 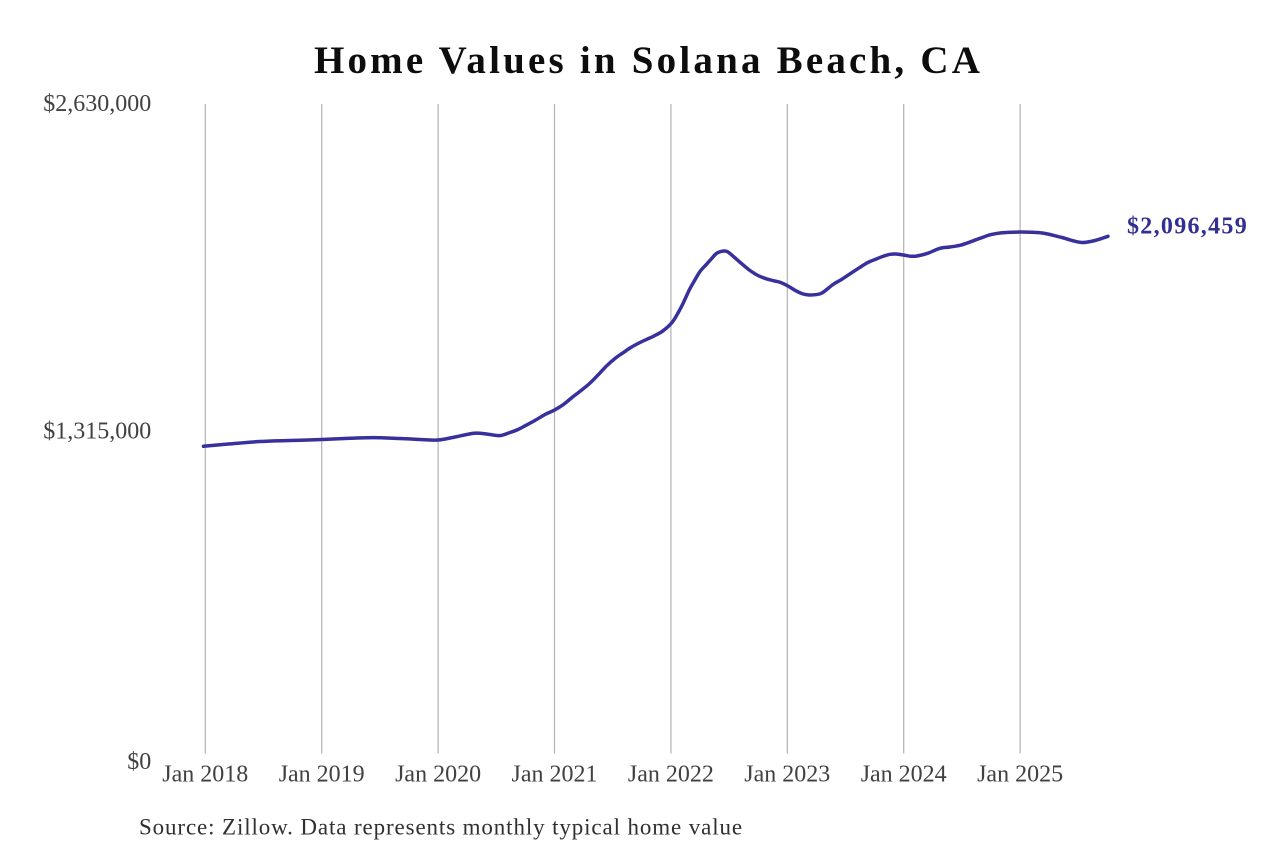 I want to click on svg-text: Jan 2024, so click(x=904, y=775).